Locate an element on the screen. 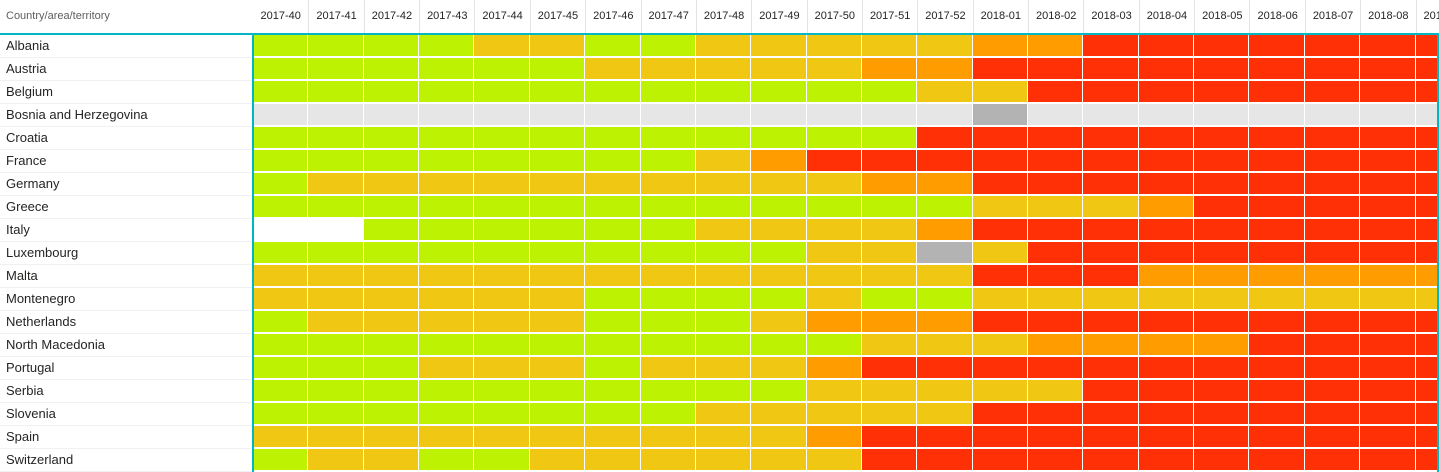 This screenshot has width=1439, height=472. row-label-bosnia-and-herzegovina: Bosnia and Herzegovina is located at coordinates (126, 115).